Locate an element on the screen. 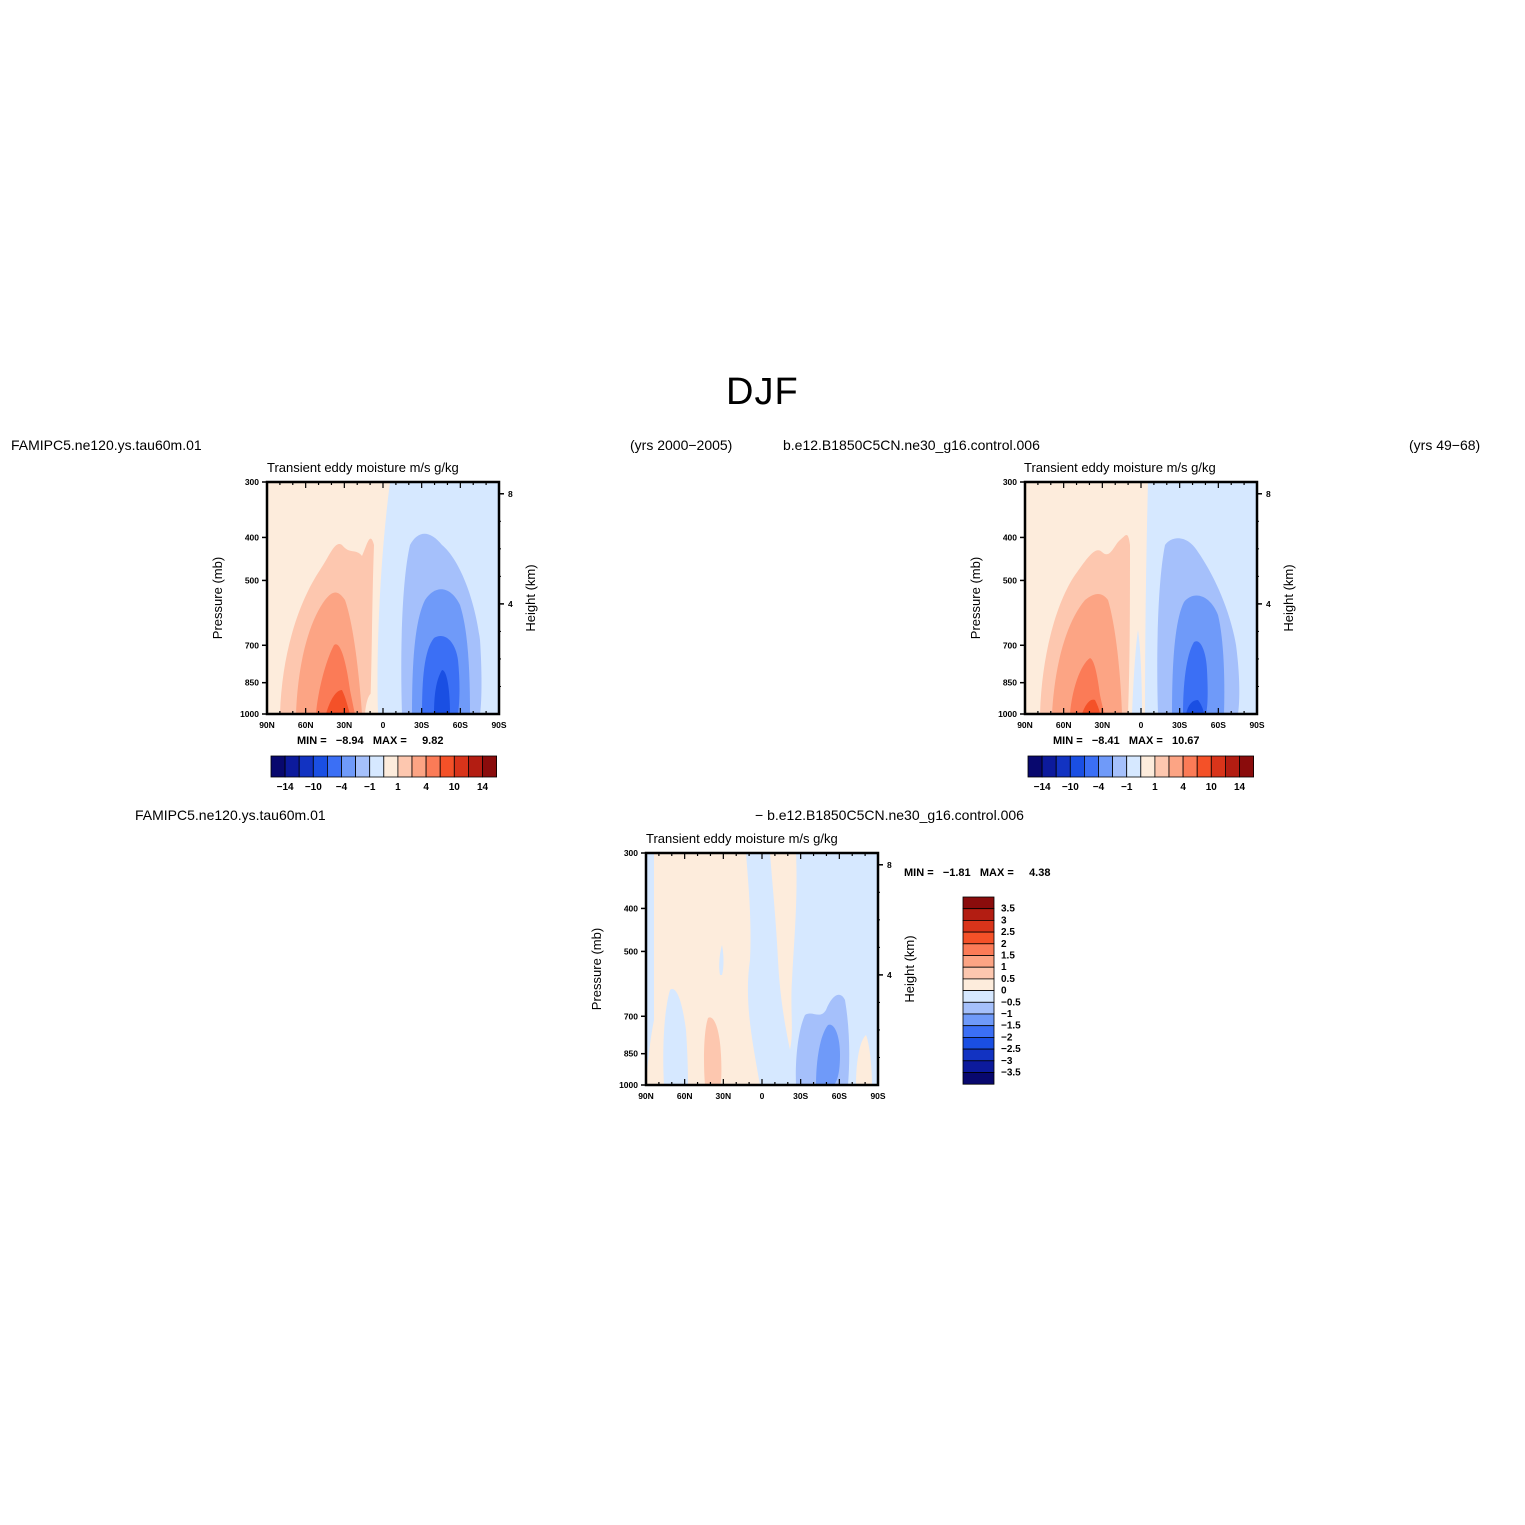 The height and width of the screenshot is (1525, 1525). colorbar-label: 1.5 is located at coordinates (1008, 956).